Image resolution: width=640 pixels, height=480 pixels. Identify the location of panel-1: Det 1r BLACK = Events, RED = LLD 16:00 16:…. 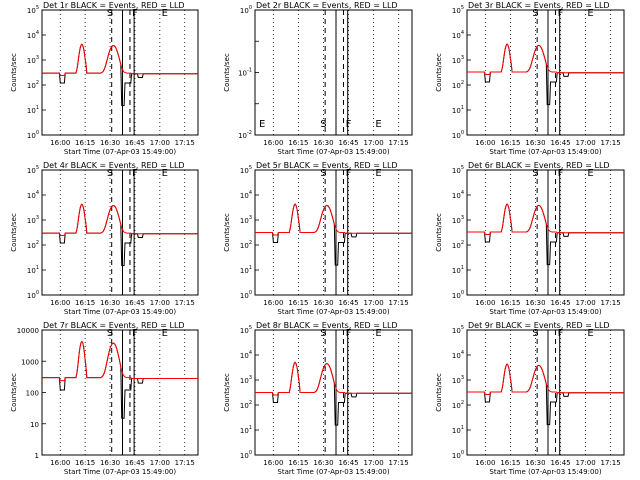
(104, 78).